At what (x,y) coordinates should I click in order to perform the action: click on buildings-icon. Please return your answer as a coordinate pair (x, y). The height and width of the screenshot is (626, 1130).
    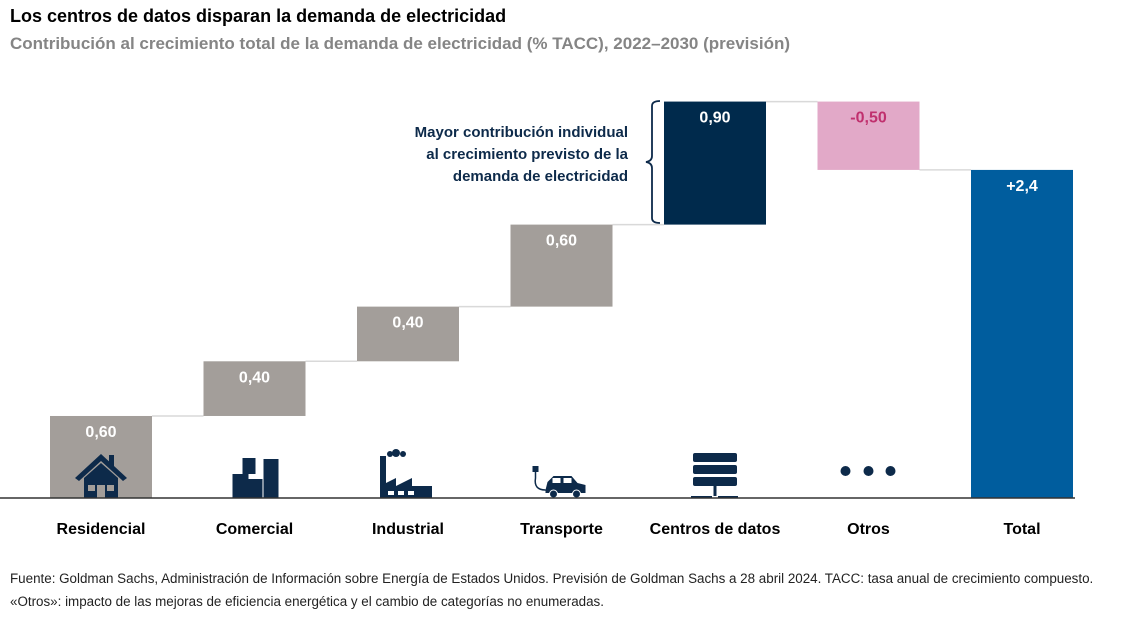
    Looking at the image, I should click on (255, 478).